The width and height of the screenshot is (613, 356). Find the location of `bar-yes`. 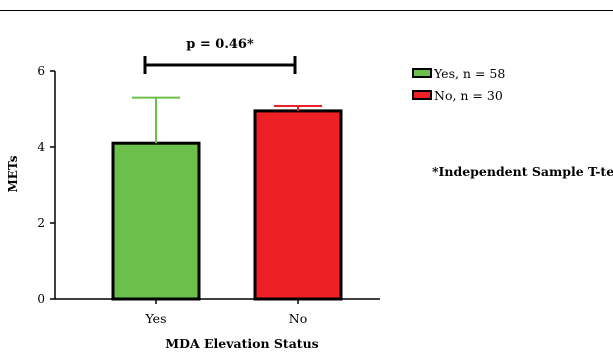

bar-yes is located at coordinates (156, 221).